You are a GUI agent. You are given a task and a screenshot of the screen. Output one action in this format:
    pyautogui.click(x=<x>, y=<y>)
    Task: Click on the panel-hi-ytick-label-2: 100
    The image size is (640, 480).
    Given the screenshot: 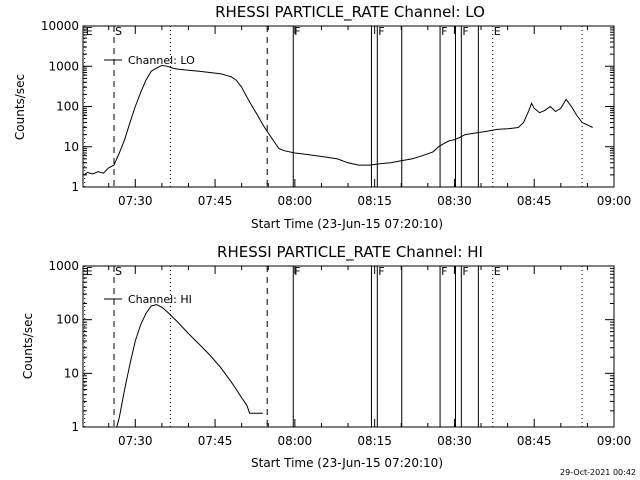 What is the action you would take?
    pyautogui.click(x=67, y=320)
    